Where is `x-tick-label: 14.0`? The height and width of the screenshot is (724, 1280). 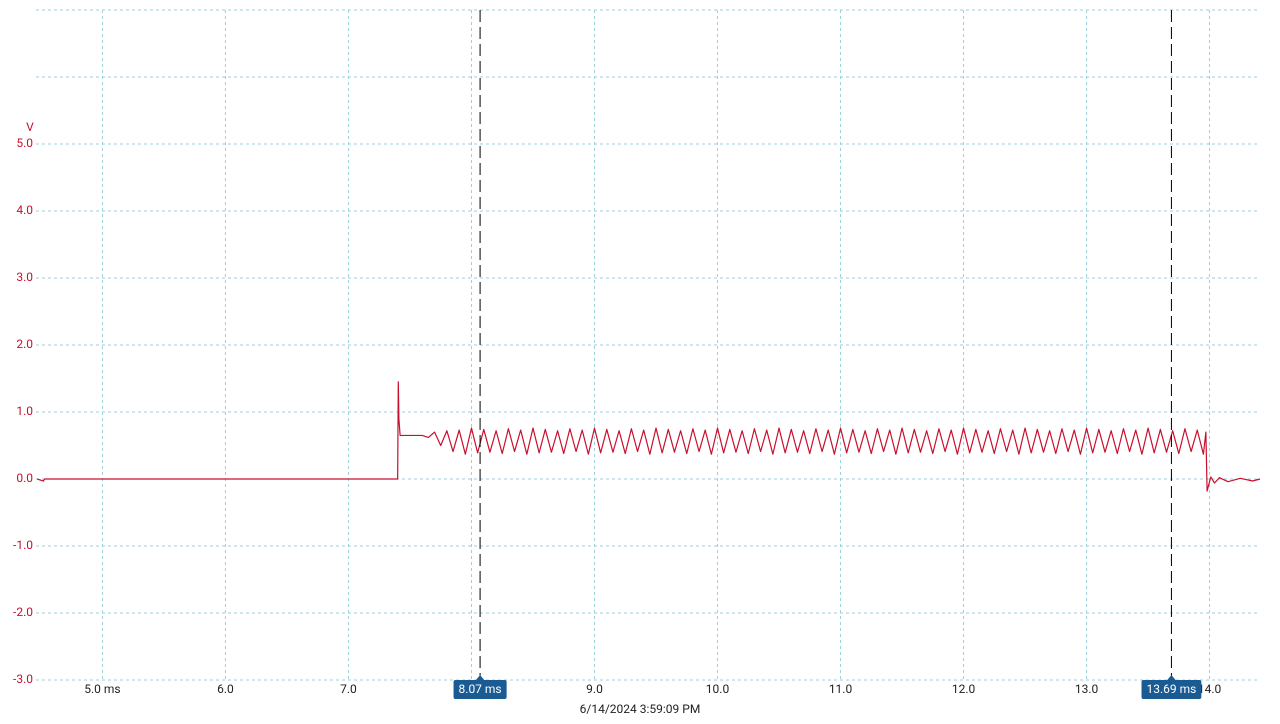 x-tick-label: 14.0 is located at coordinates (1210, 689).